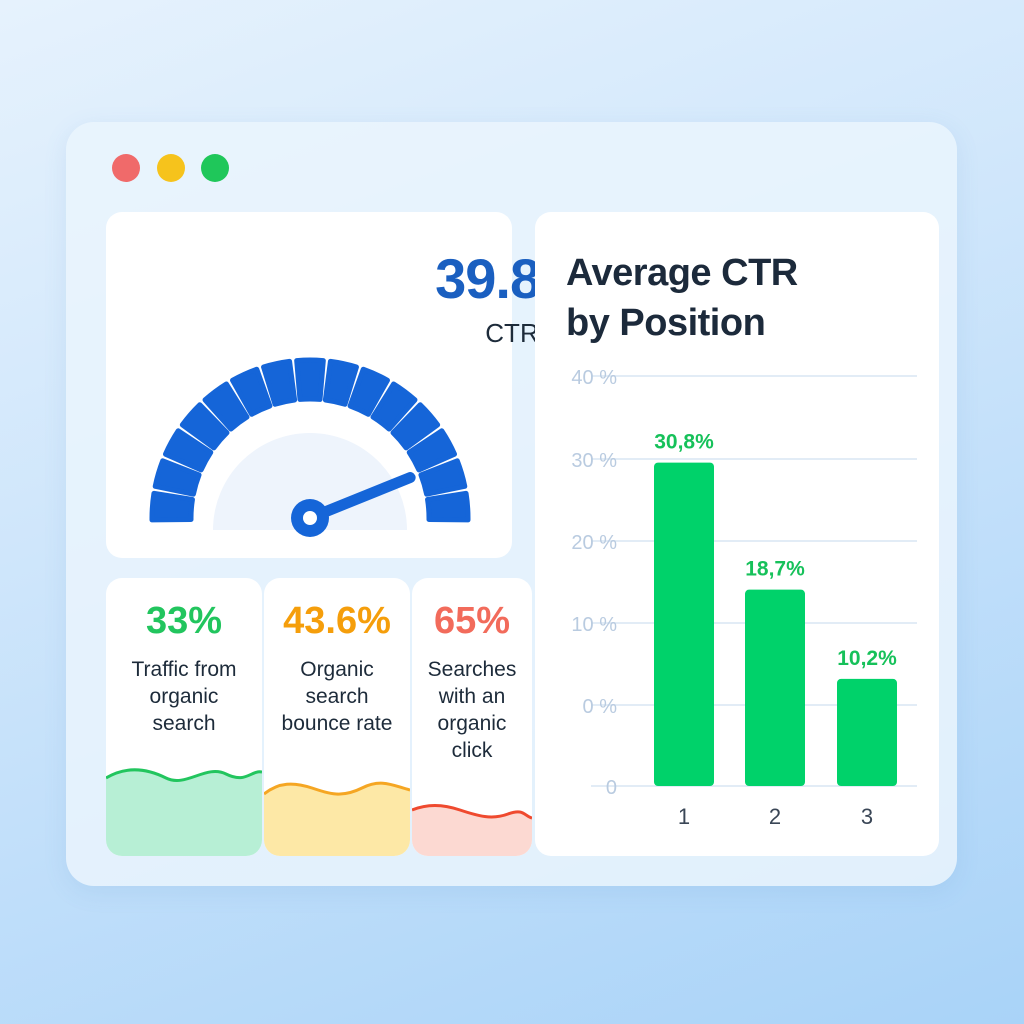 This screenshot has height=1024, width=1024. What do you see at coordinates (684, 442) in the screenshot?
I see `bar-value-label: 30,8%` at bounding box center [684, 442].